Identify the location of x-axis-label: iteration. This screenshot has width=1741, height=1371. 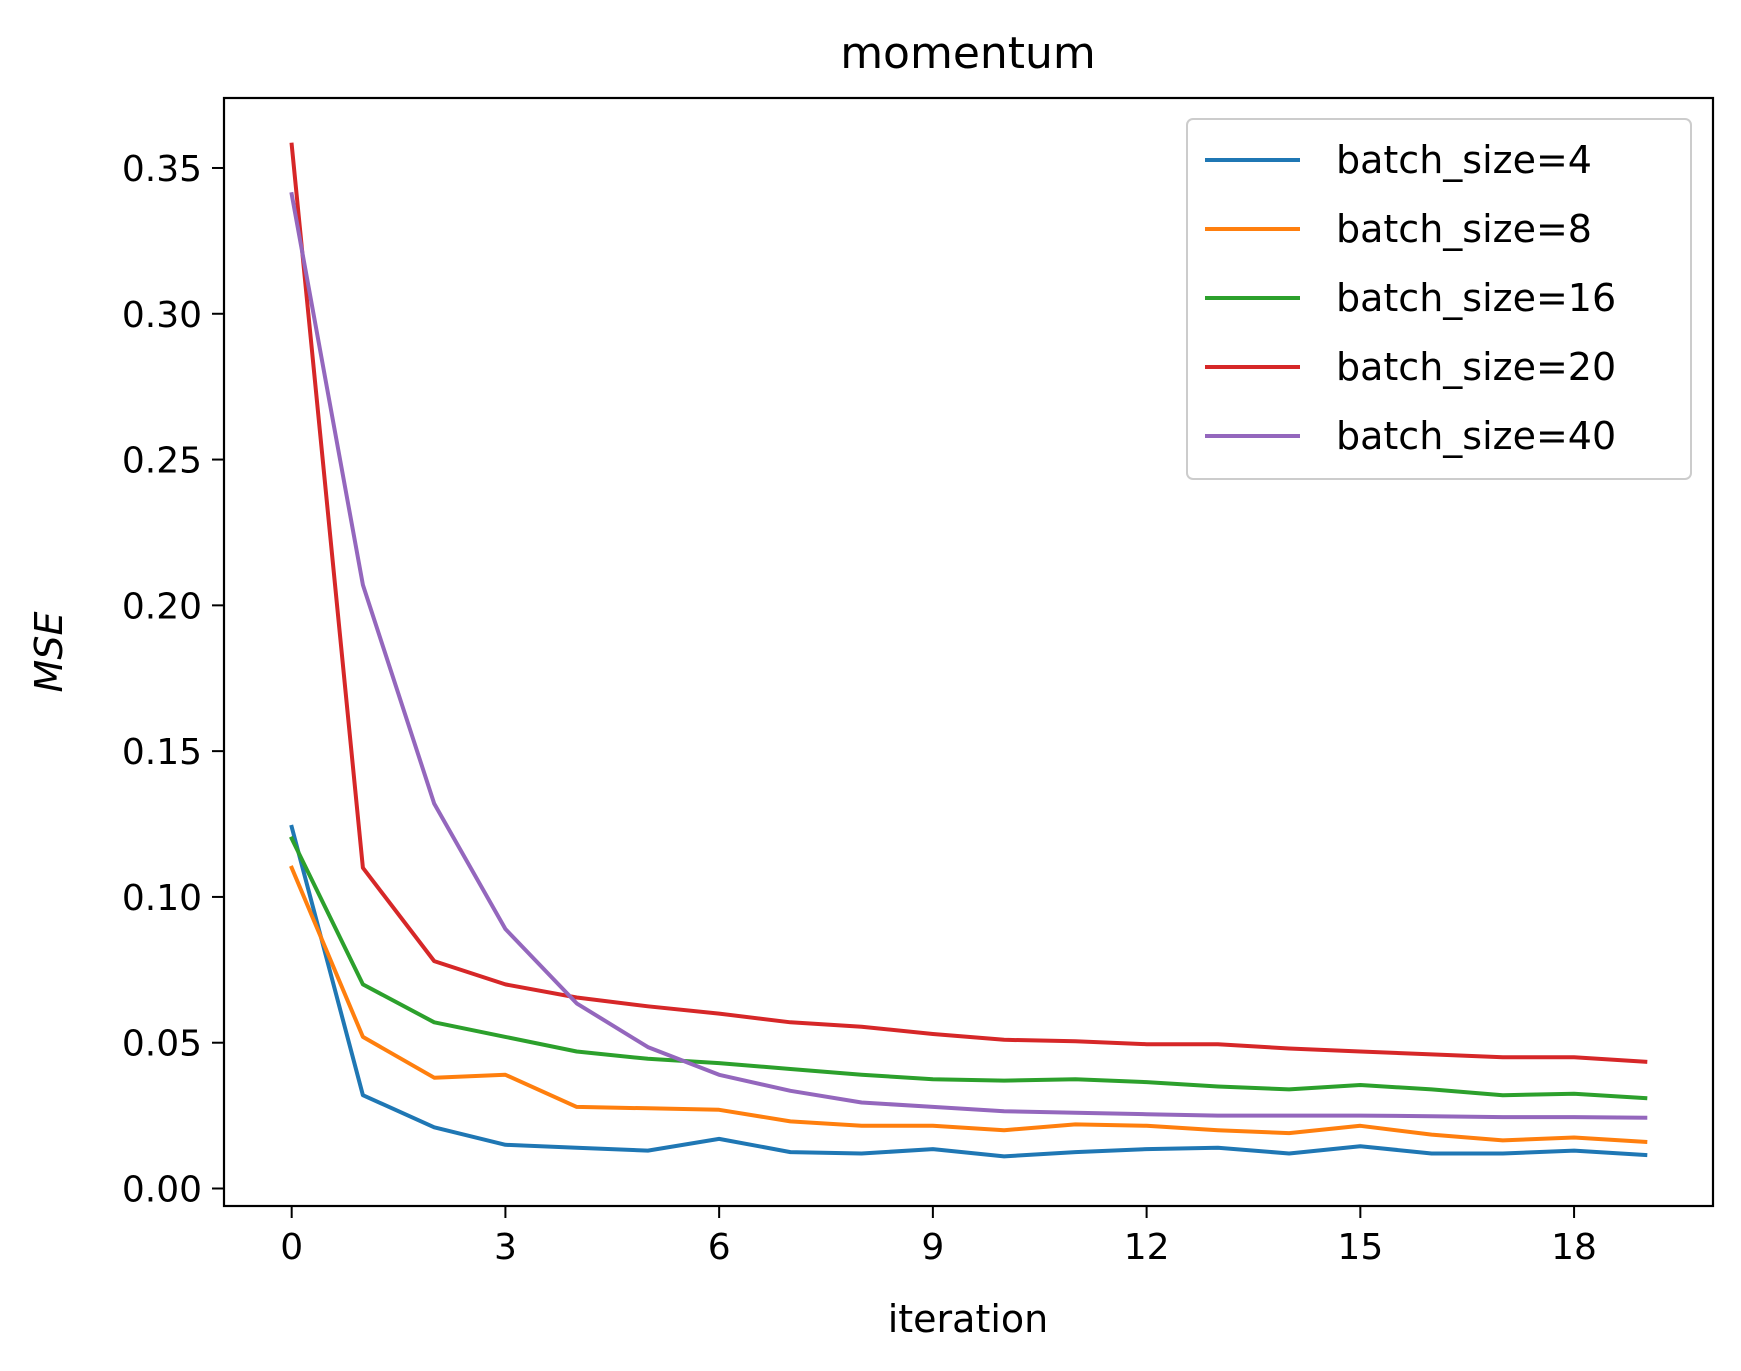
(968, 1319).